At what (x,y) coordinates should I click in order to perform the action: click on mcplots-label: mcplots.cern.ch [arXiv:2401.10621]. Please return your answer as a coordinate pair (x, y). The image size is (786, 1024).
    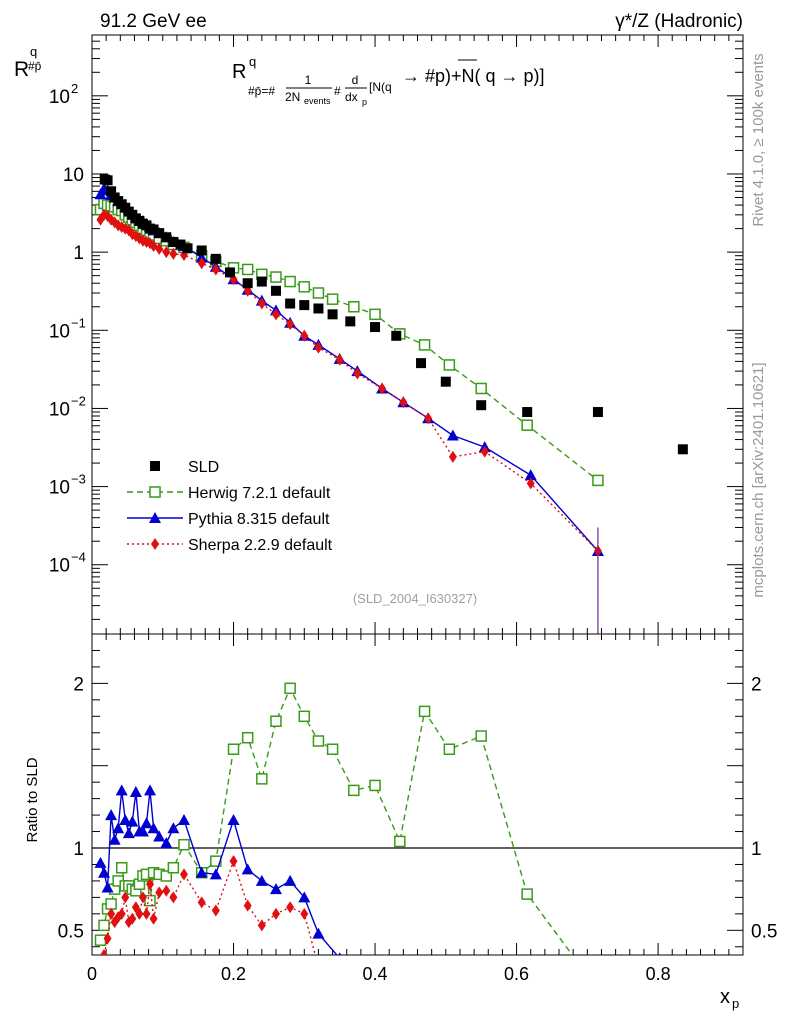
    Looking at the image, I should click on (758, 479).